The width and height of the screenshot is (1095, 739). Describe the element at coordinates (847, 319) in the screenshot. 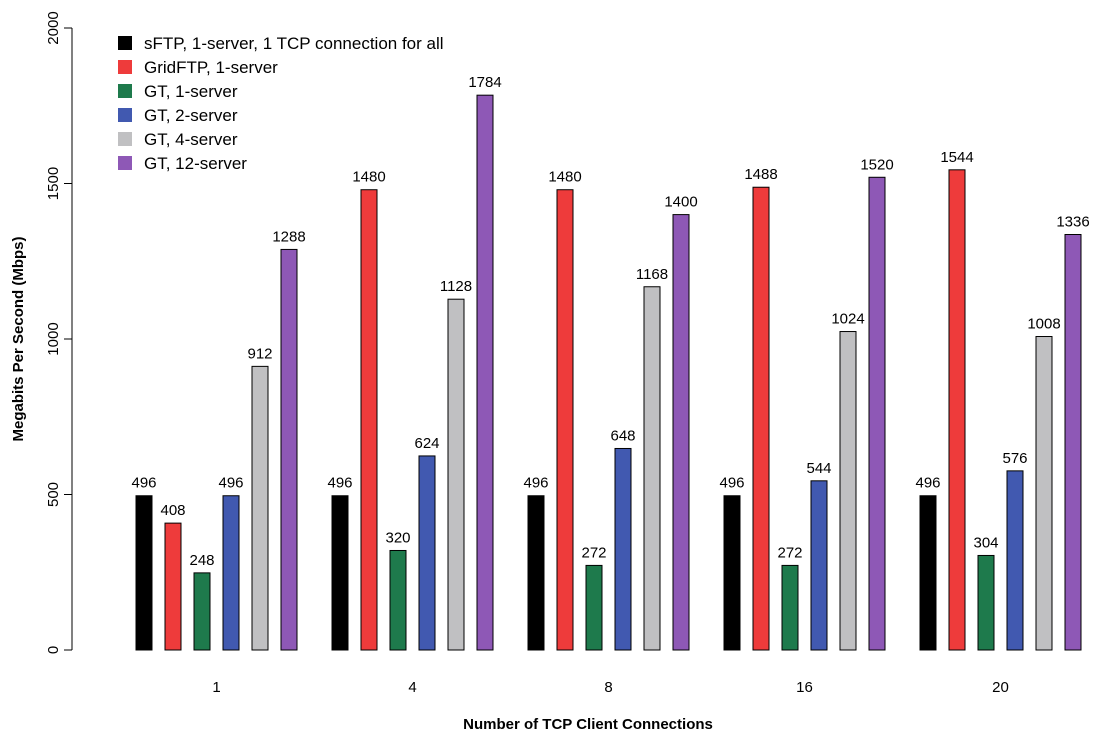

I see `data-label: 1024` at that location.